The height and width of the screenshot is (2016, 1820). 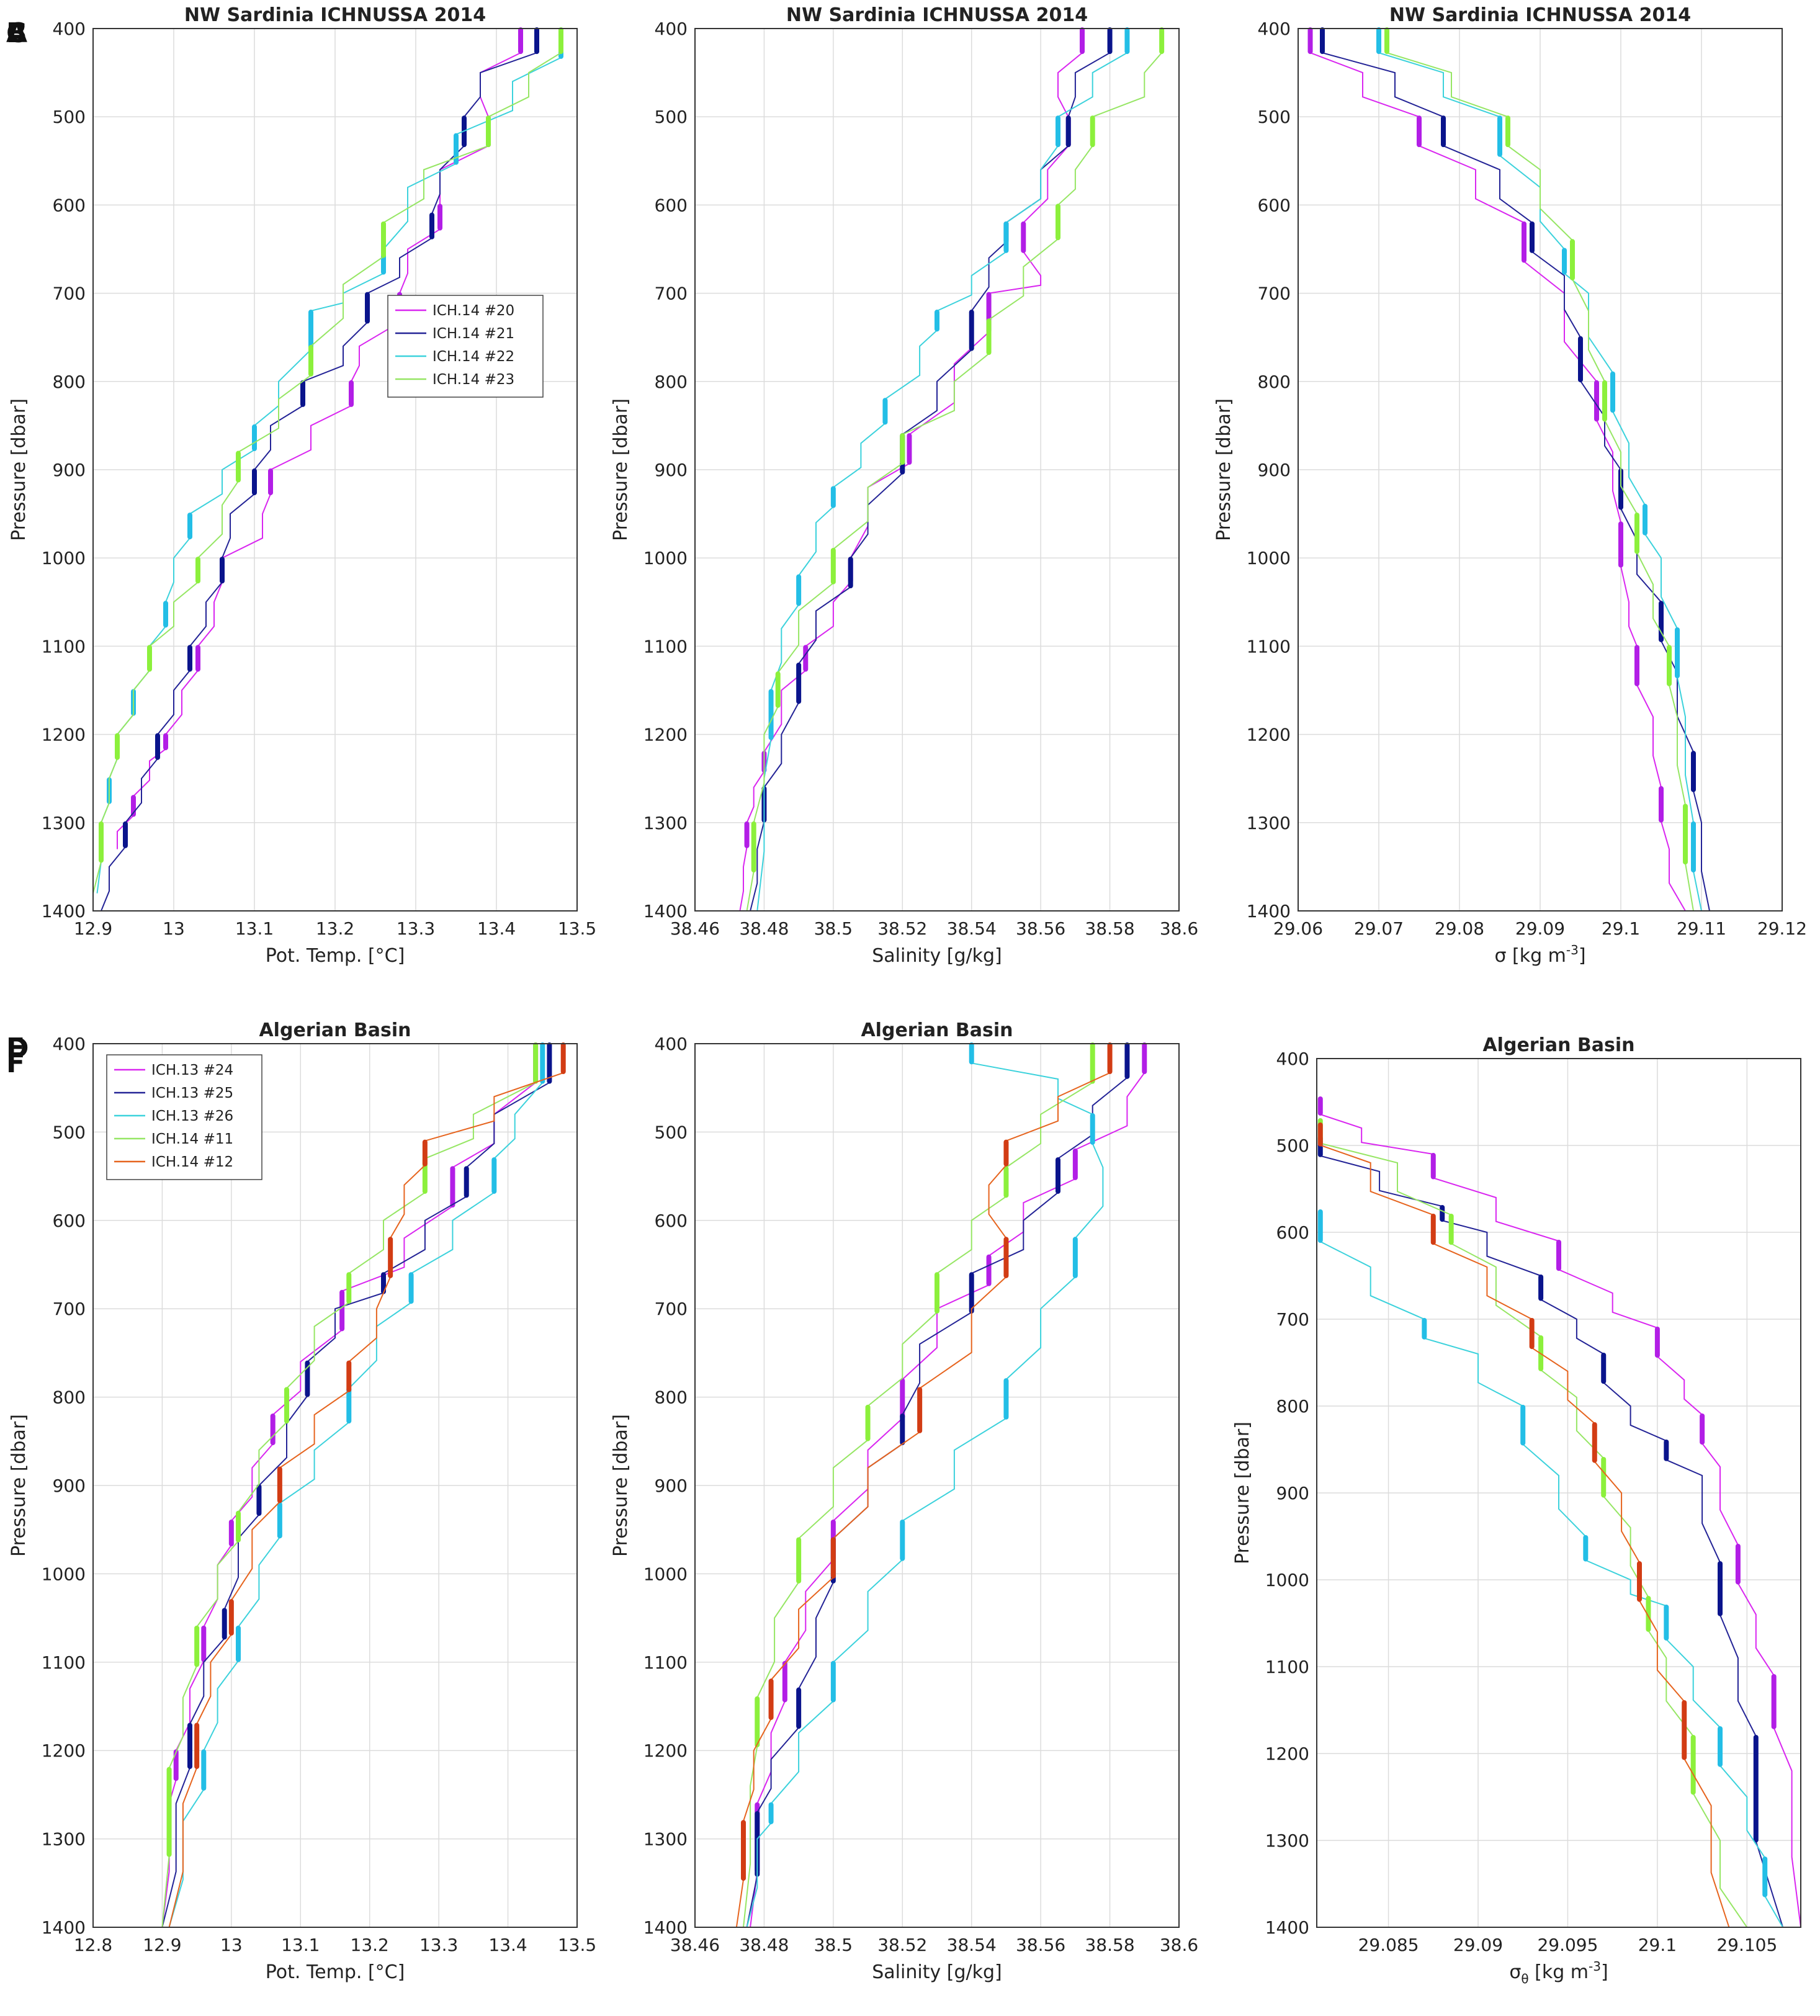 I want to click on panel-letter: F, so click(x=16, y=1063).